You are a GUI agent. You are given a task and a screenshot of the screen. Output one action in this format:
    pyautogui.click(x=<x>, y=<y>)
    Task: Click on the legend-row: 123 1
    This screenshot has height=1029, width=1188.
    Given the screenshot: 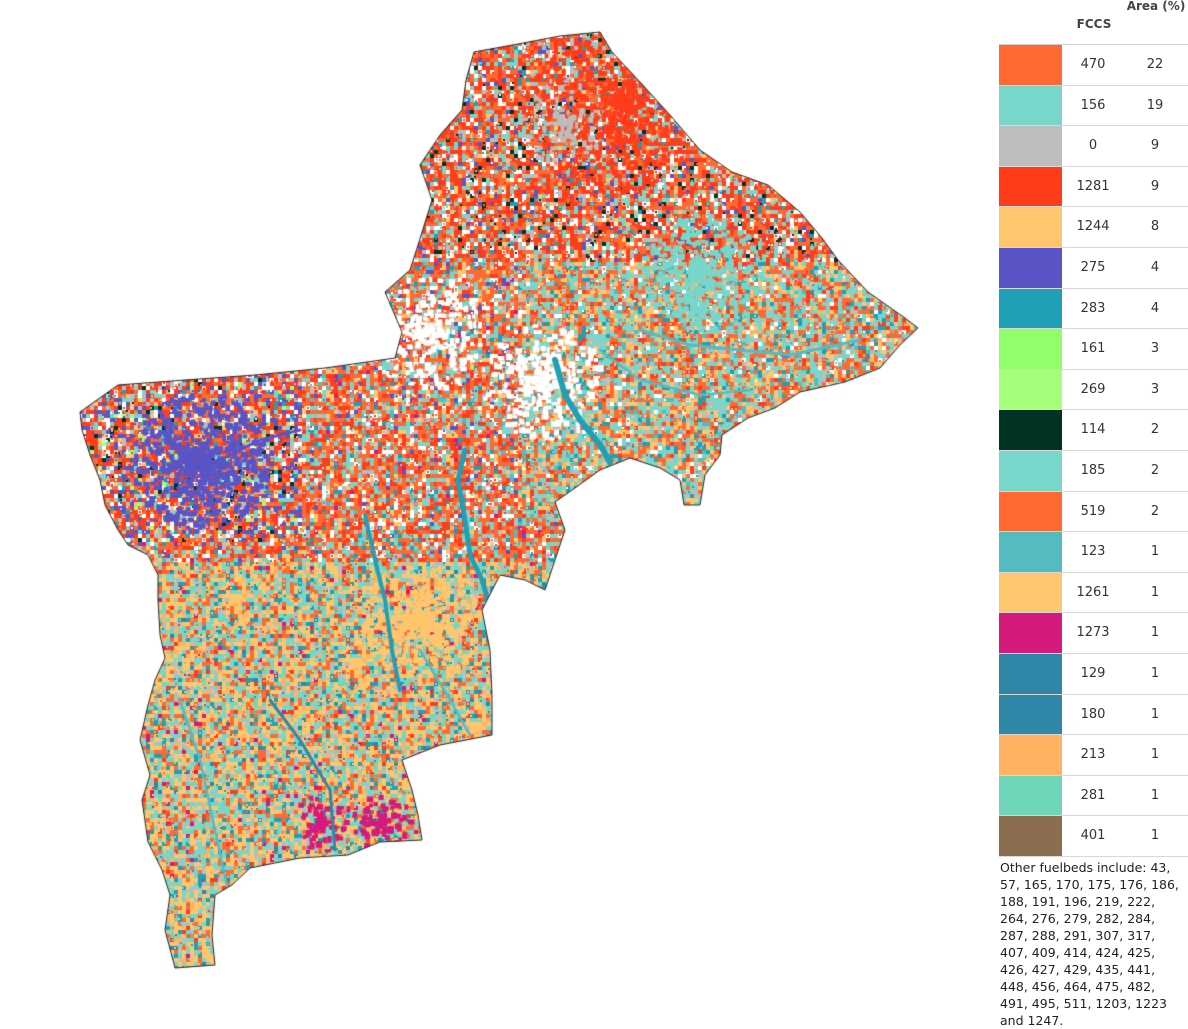 What is the action you would take?
    pyautogui.click(x=1093, y=551)
    